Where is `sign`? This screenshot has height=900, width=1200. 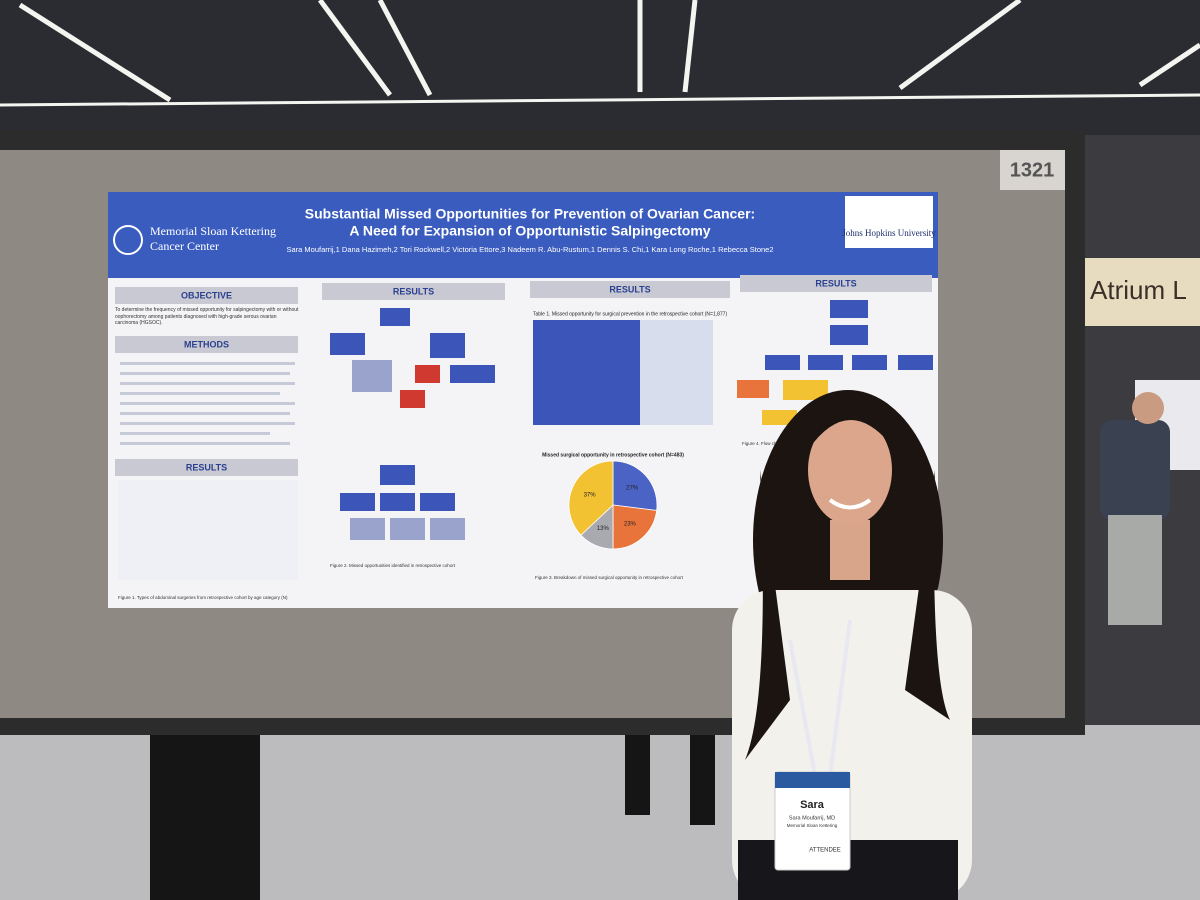
sign is located at coordinates (1142, 292).